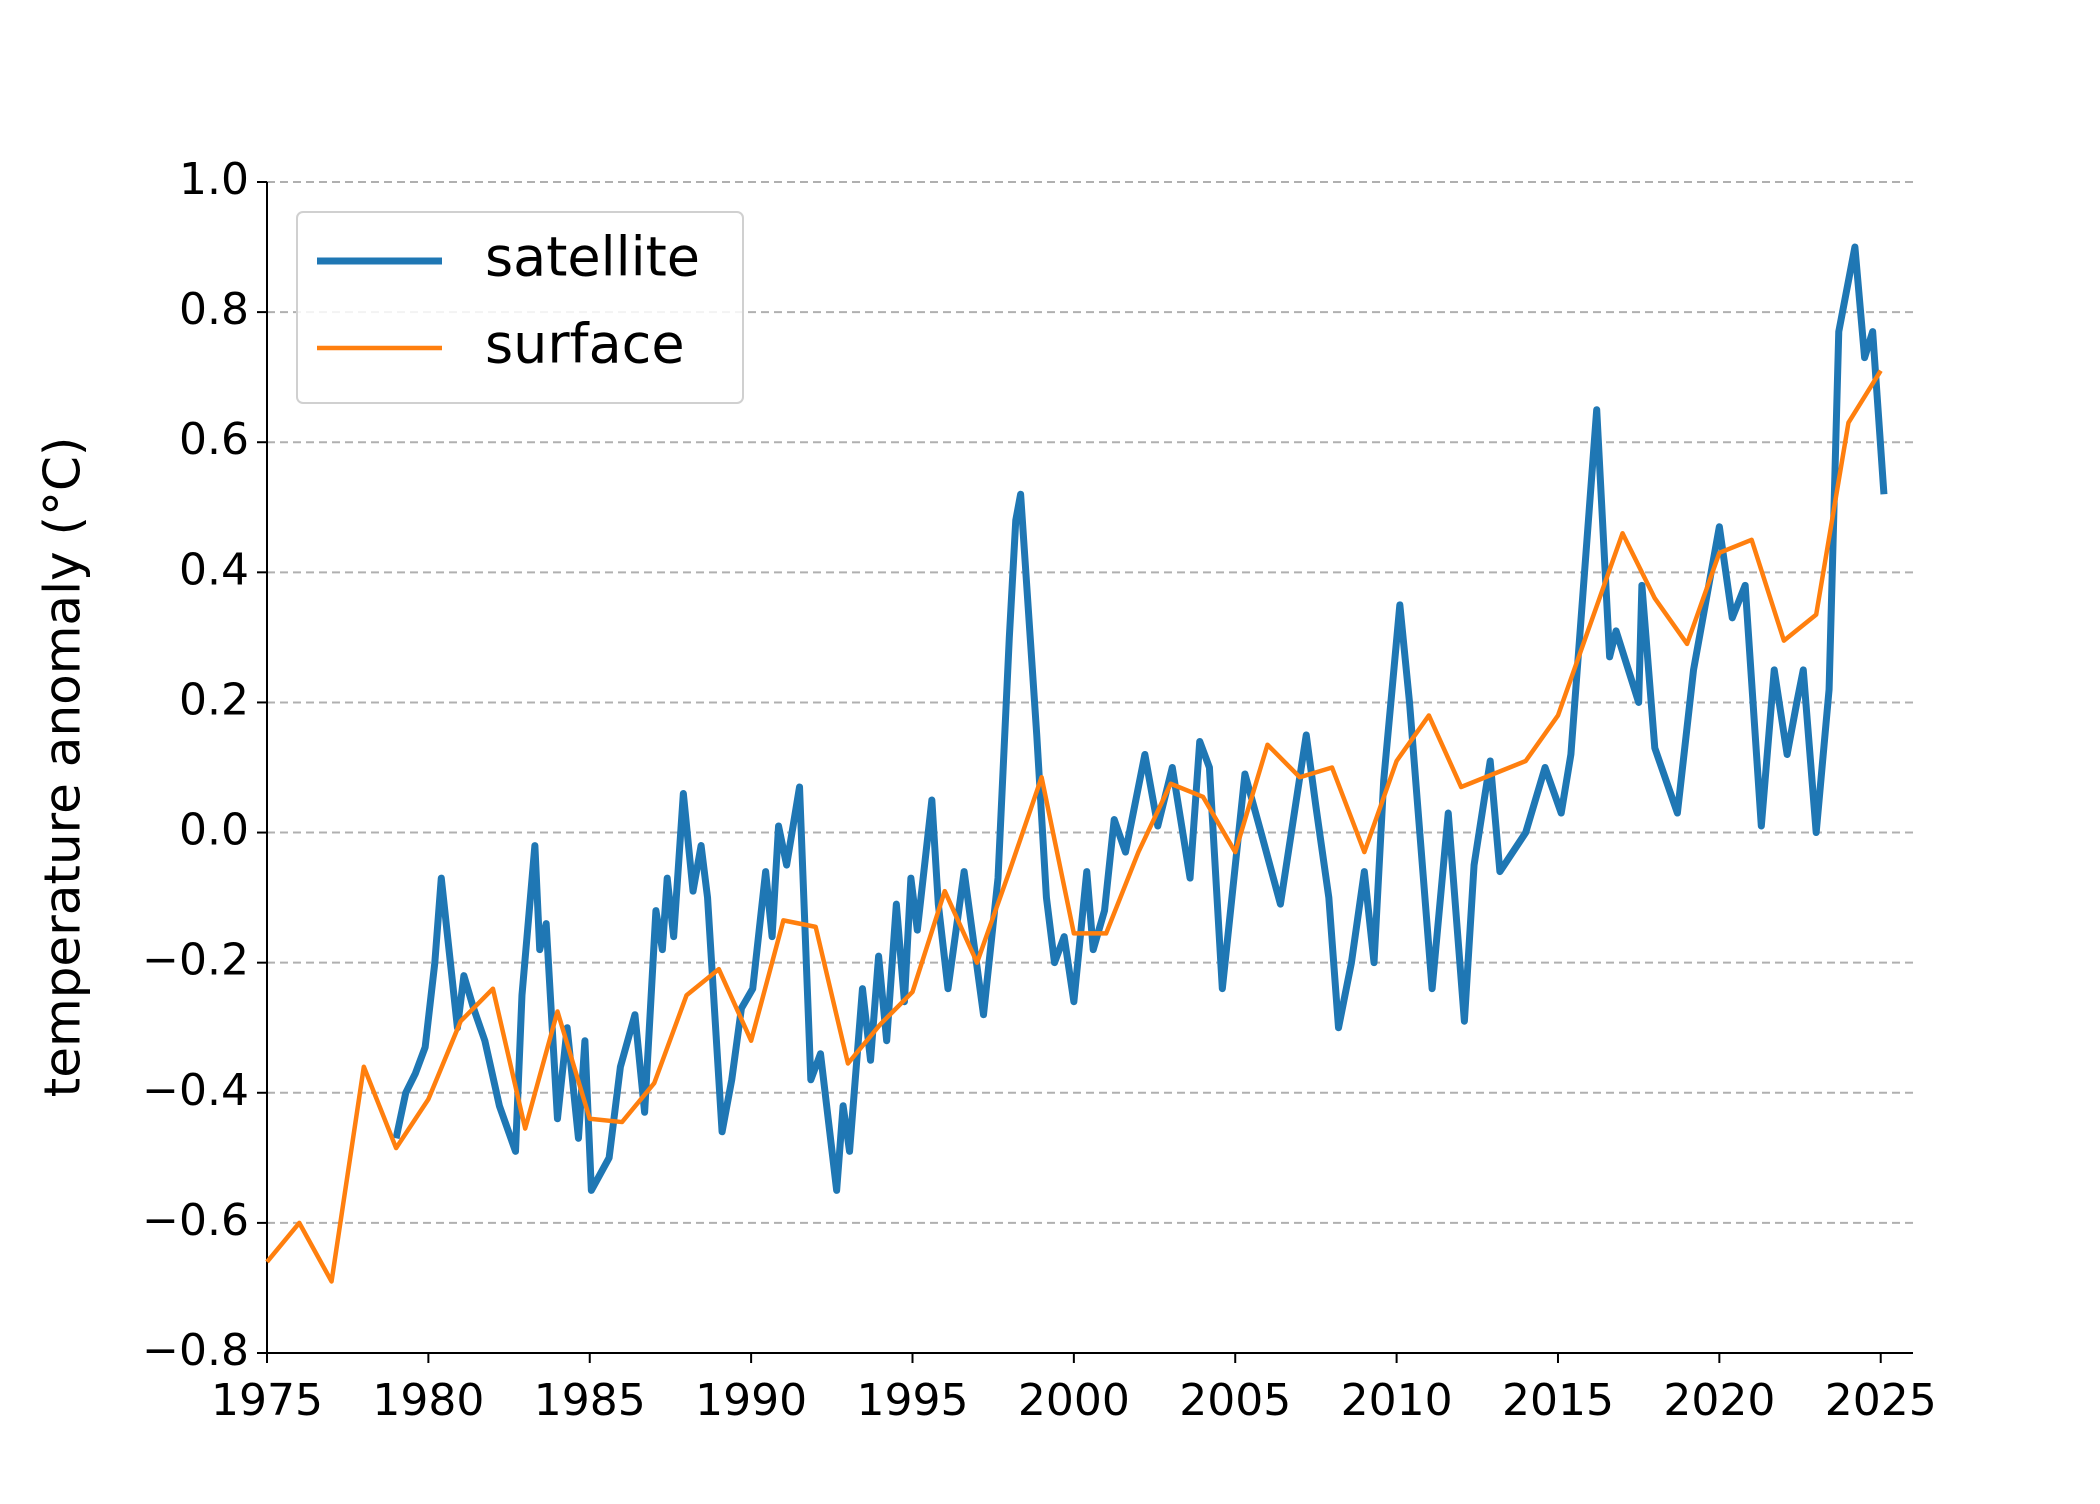  What do you see at coordinates (214, 179) in the screenshot?
I see `y-tick-label: 1.0` at bounding box center [214, 179].